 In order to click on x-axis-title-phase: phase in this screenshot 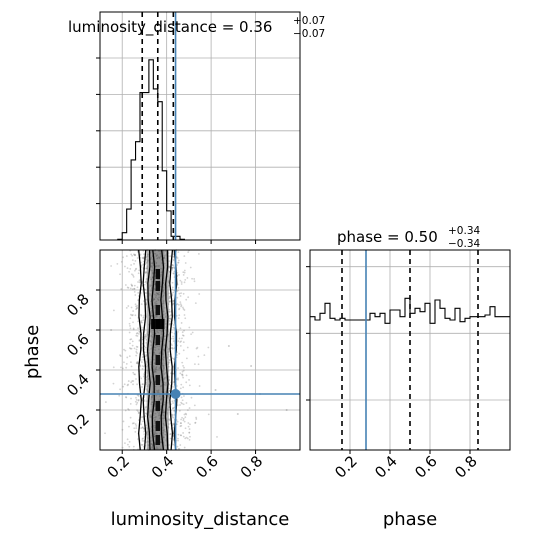, I will do `click(410, 519)`.